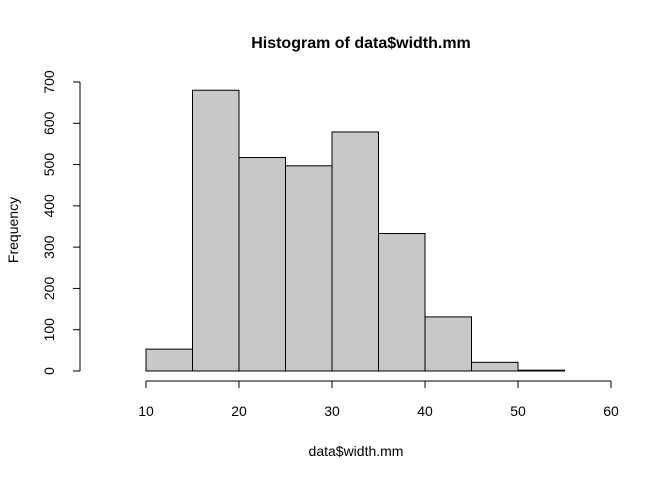 The image size is (672, 480). I want to click on y-tick-label-0: 0, so click(49, 371).